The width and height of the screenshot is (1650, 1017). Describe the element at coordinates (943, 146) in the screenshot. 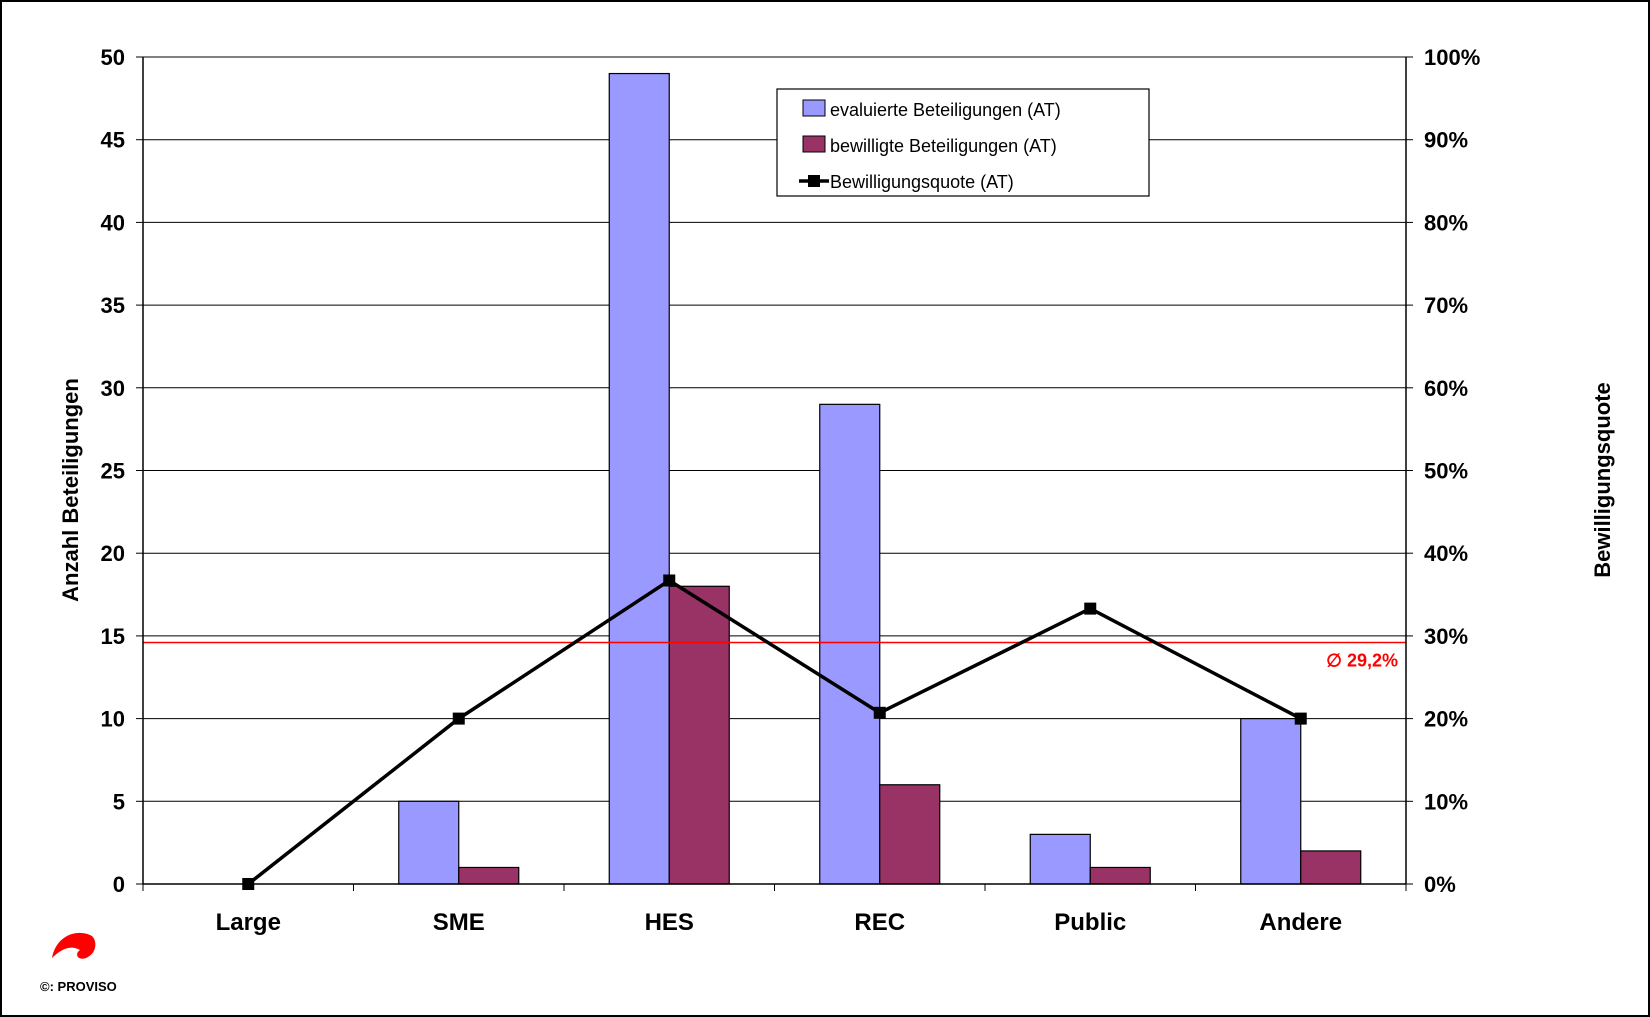

I see `legend-label: bewilligte Beteiligungen (AT)` at that location.